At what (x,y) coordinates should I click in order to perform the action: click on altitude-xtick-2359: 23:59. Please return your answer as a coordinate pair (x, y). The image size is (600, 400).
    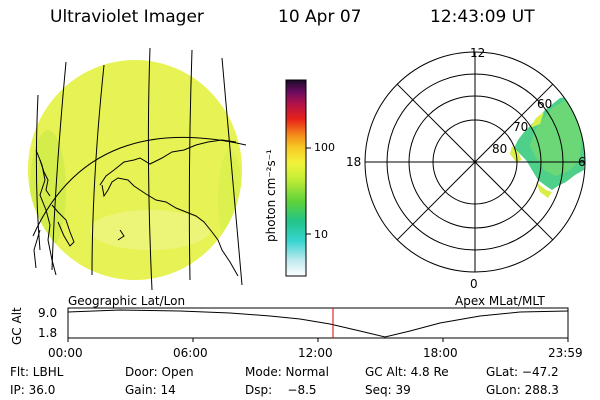
    Looking at the image, I should click on (565, 353).